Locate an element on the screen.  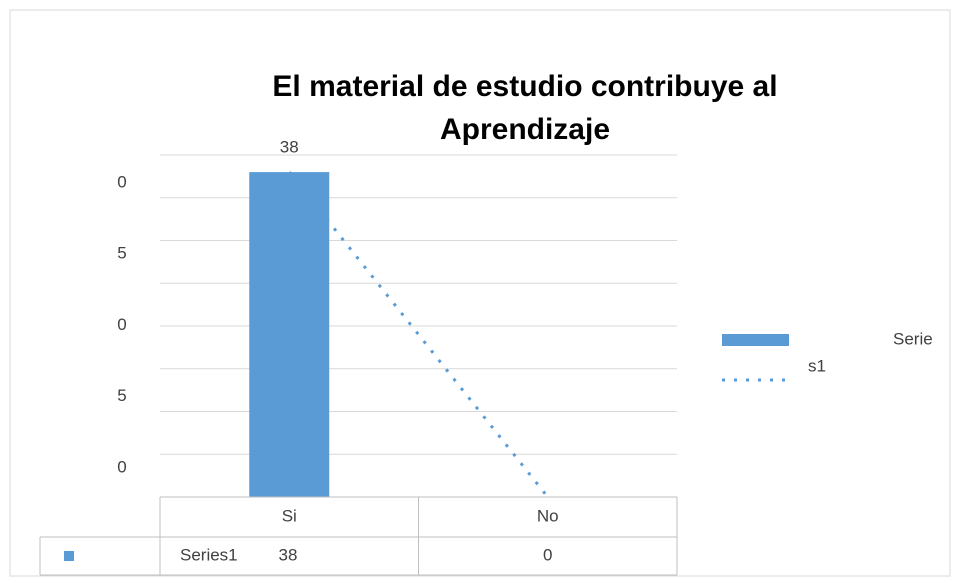
legend-label: Serie is located at coordinates (913, 338).